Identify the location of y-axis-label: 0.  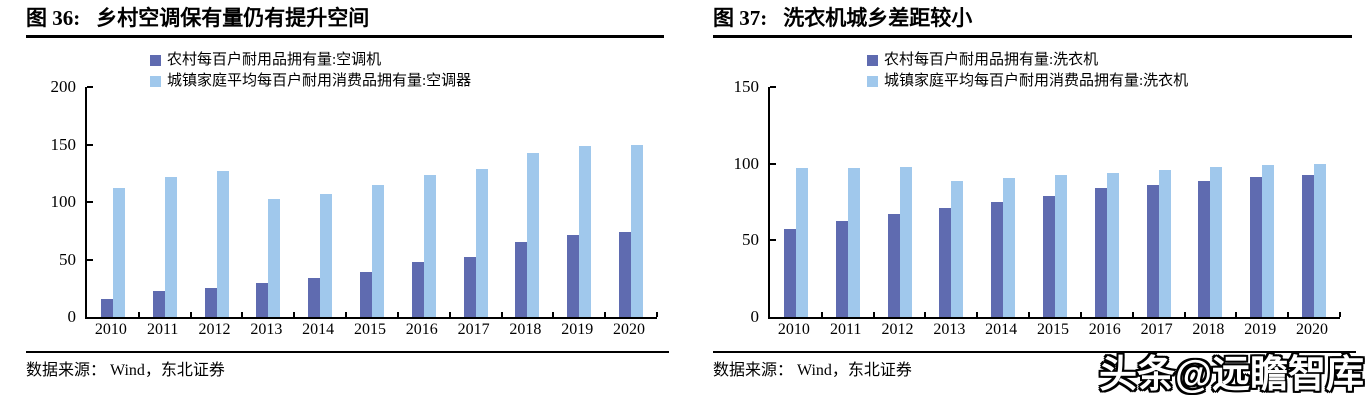
(72, 316).